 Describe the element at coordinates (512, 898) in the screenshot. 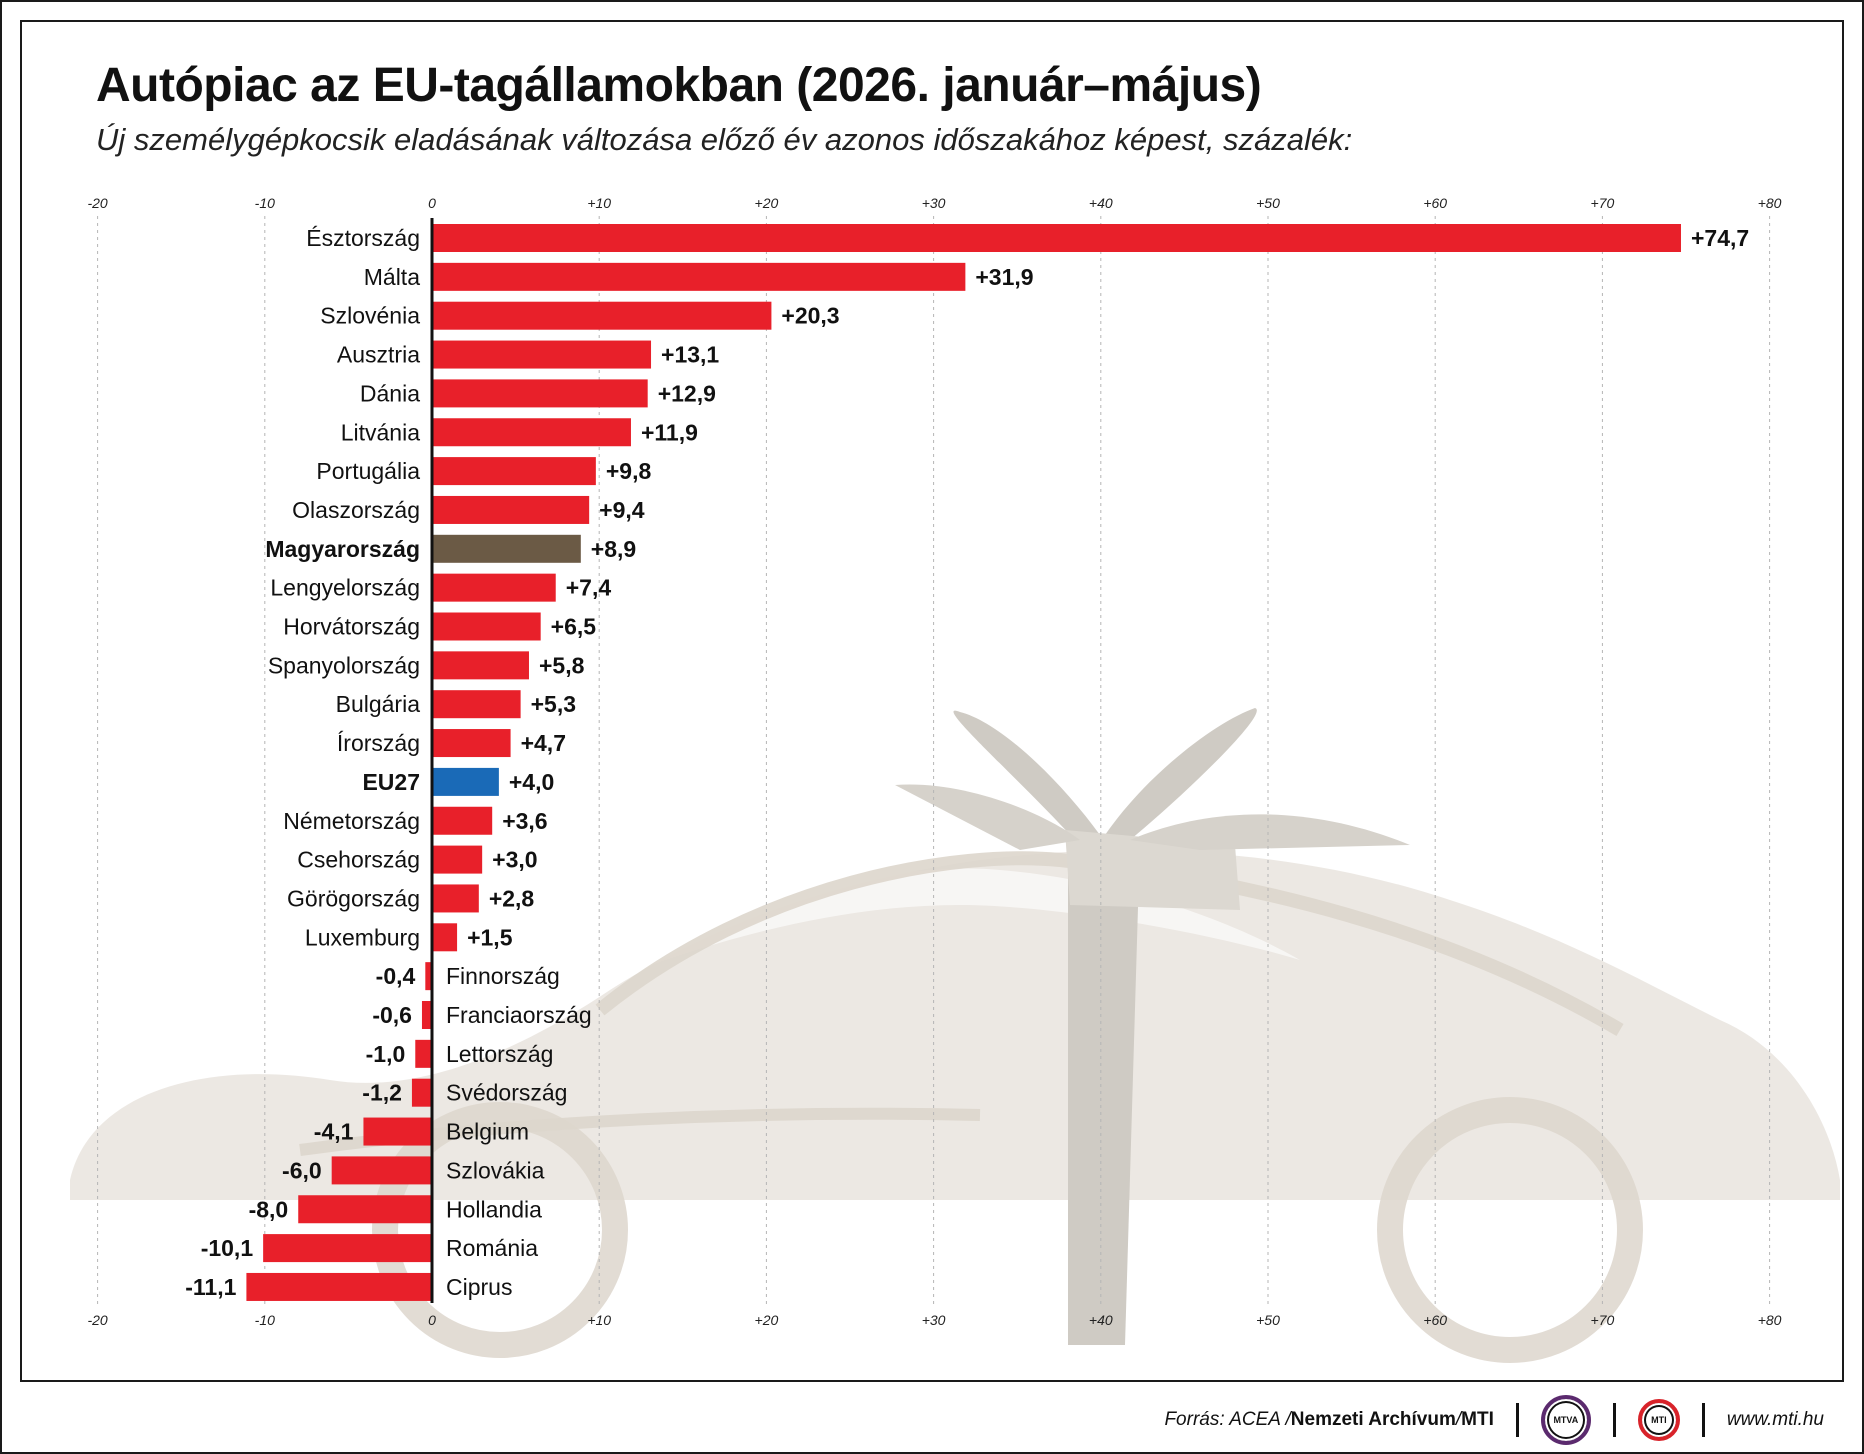

I see `value-label: +2,8` at that location.